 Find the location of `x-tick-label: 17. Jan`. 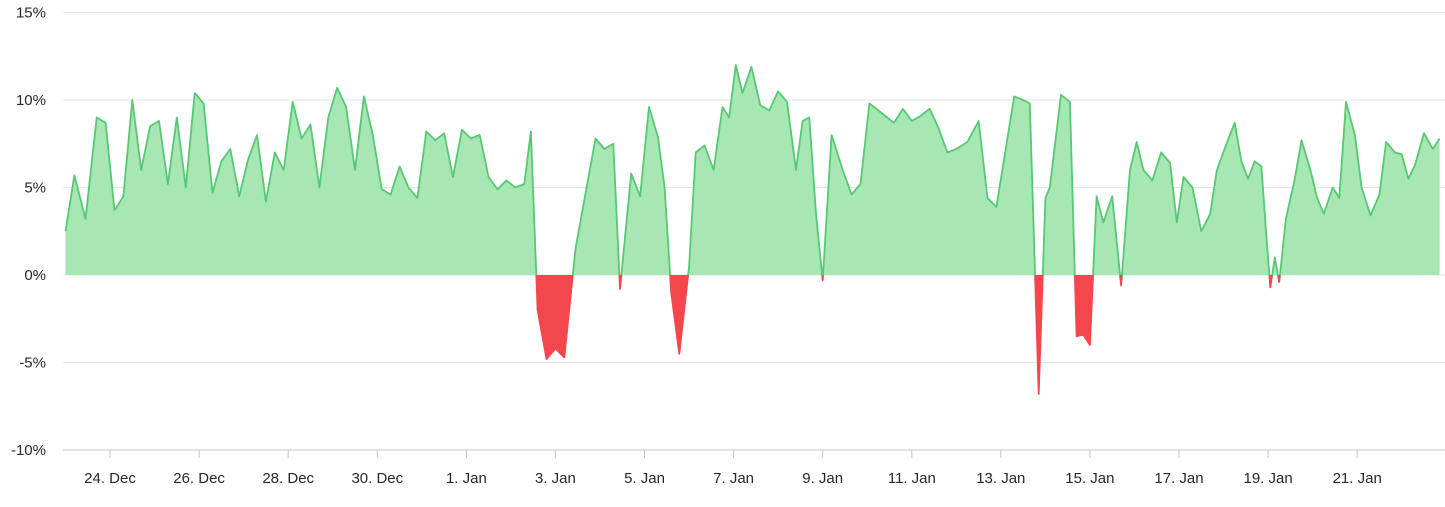

x-tick-label: 17. Jan is located at coordinates (1178, 478).